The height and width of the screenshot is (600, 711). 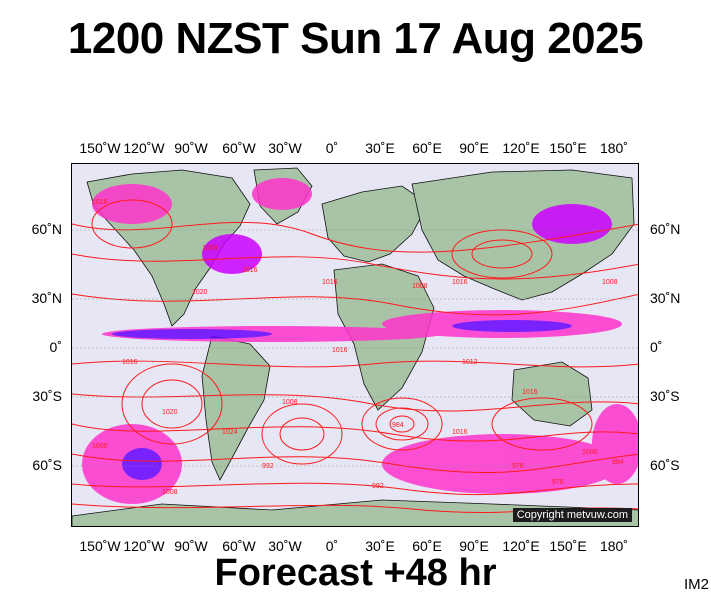 I want to click on lon-label-top: 60˚W, so click(x=239, y=148).